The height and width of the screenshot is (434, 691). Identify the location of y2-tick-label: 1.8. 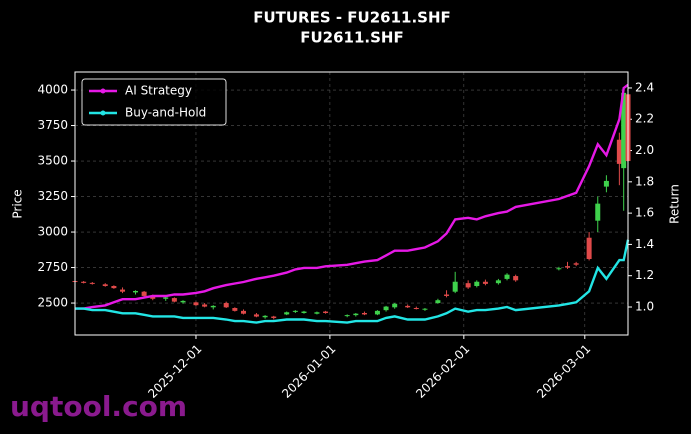
(644, 181).